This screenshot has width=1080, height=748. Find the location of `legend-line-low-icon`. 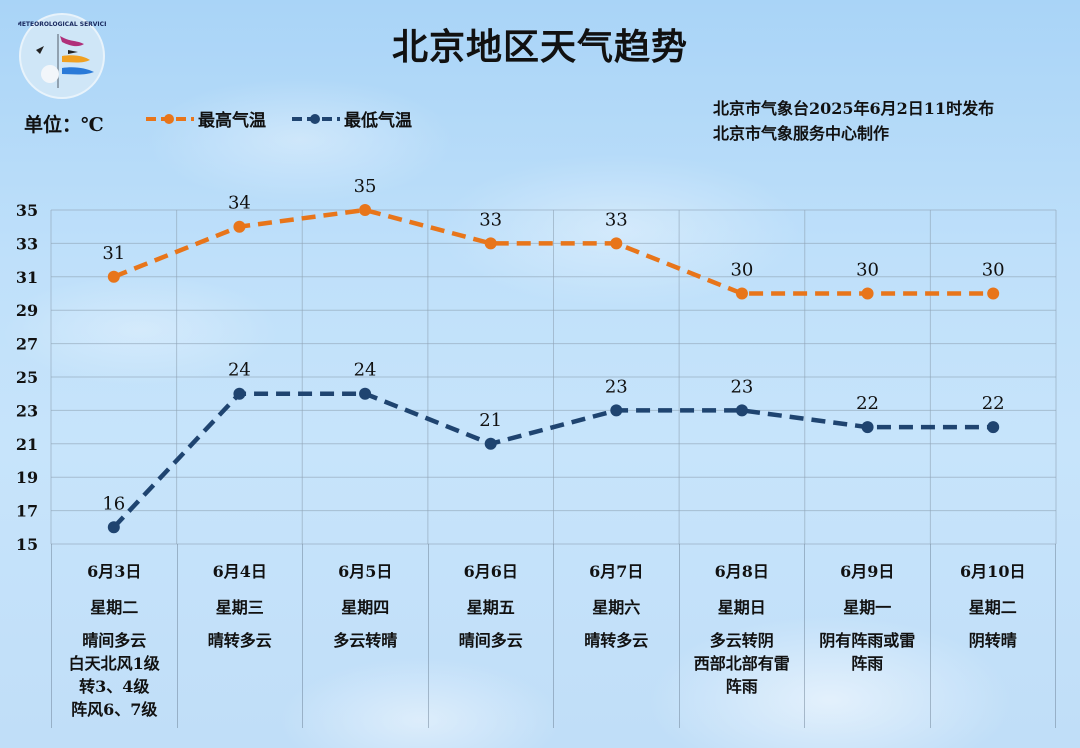

legend-line-low-icon is located at coordinates (316, 118).